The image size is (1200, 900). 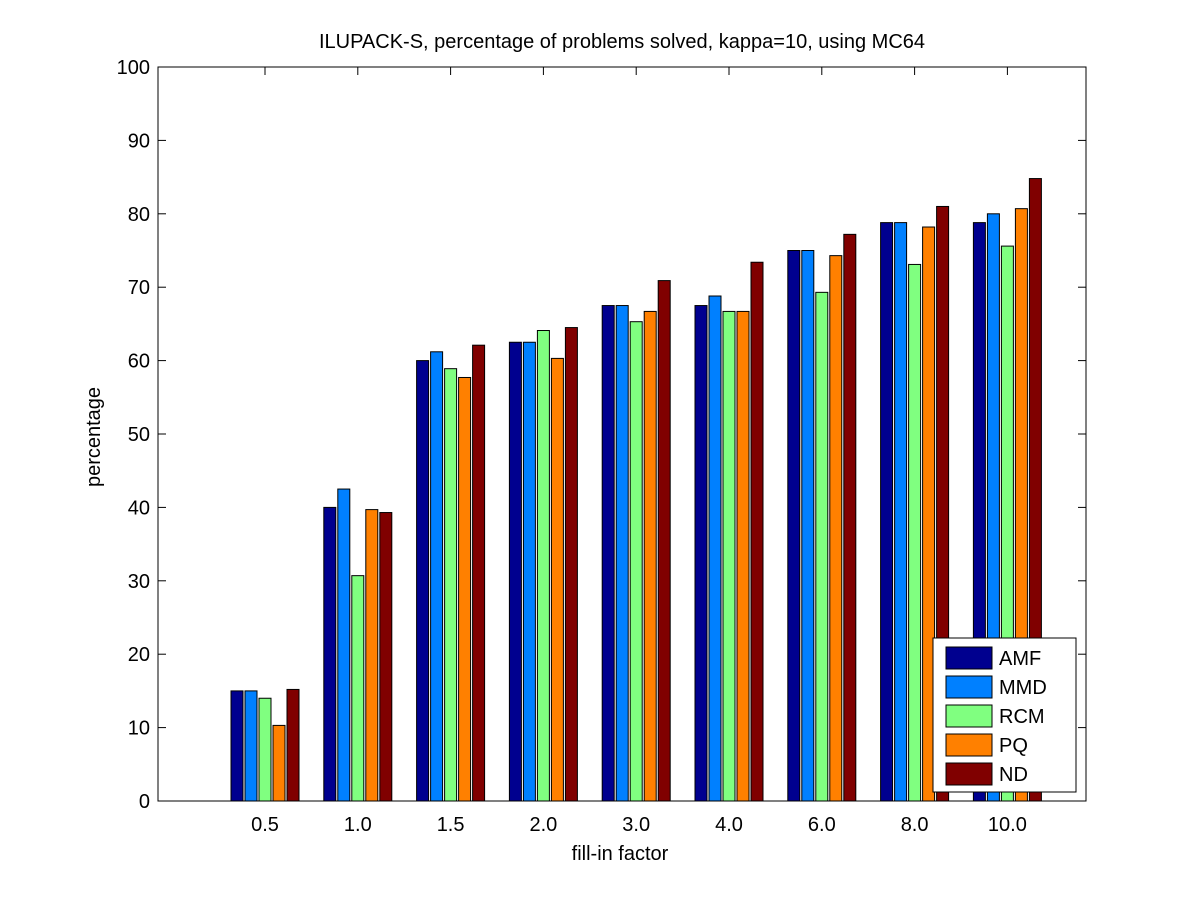 What do you see at coordinates (265, 749) in the screenshot?
I see `bar-rcm-0.5` at bounding box center [265, 749].